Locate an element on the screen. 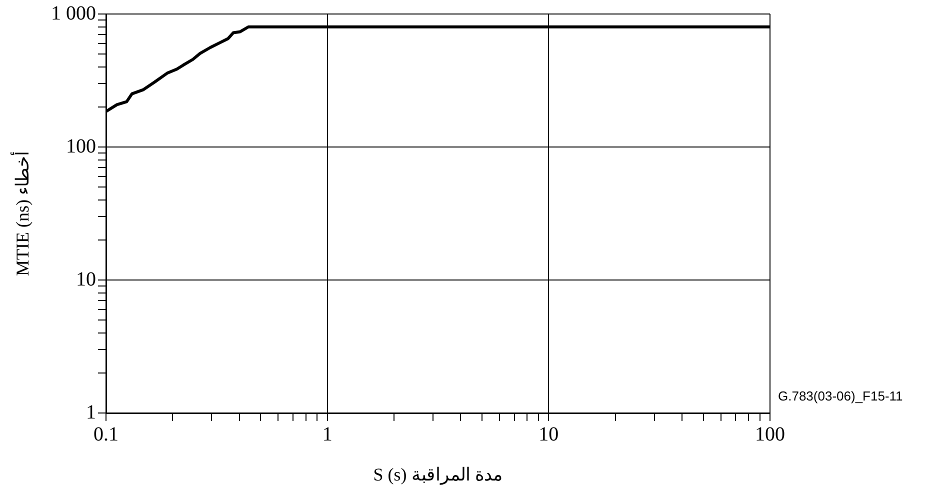 The width and height of the screenshot is (930, 487). x-tick-label: 100 is located at coordinates (770, 434).